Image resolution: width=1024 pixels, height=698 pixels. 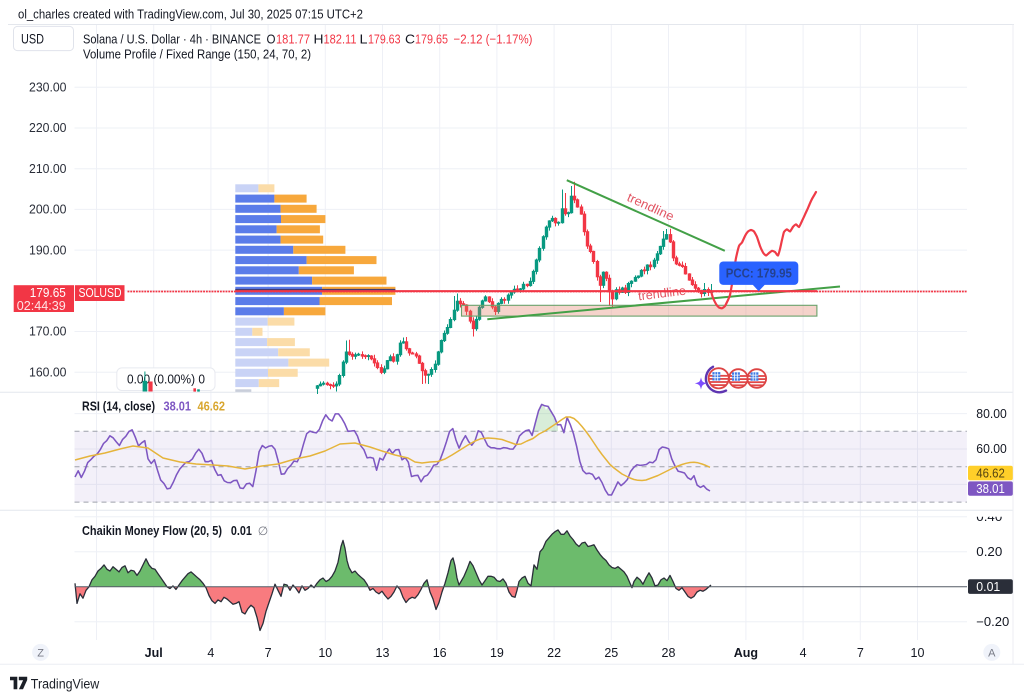 What do you see at coordinates (48, 372) in the screenshot?
I see `svg-text: 160.00` at bounding box center [48, 372].